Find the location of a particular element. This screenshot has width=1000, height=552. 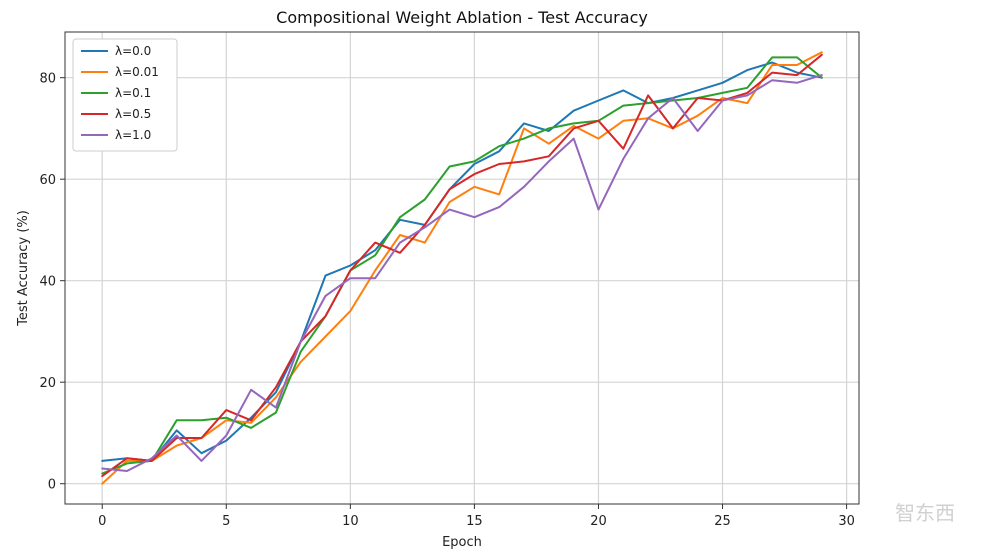

legend: λ=0.0 λ=0.01 λ=0.1 λ=0.5 λ=1.0 is located at coordinates (125, 95).